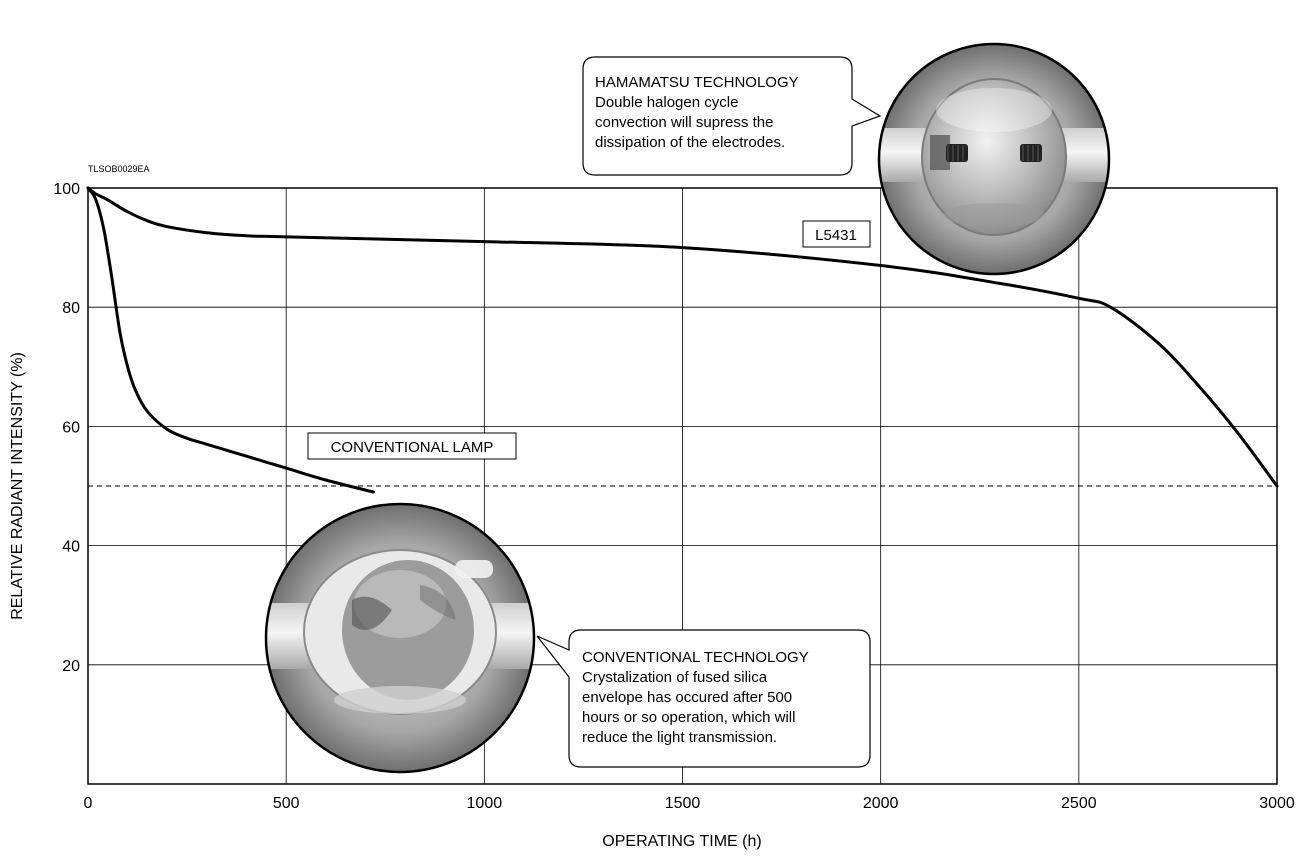 Image resolution: width=1312 pixels, height=861 pixels. I want to click on hamamatsu-lamp-photo, so click(994, 159).